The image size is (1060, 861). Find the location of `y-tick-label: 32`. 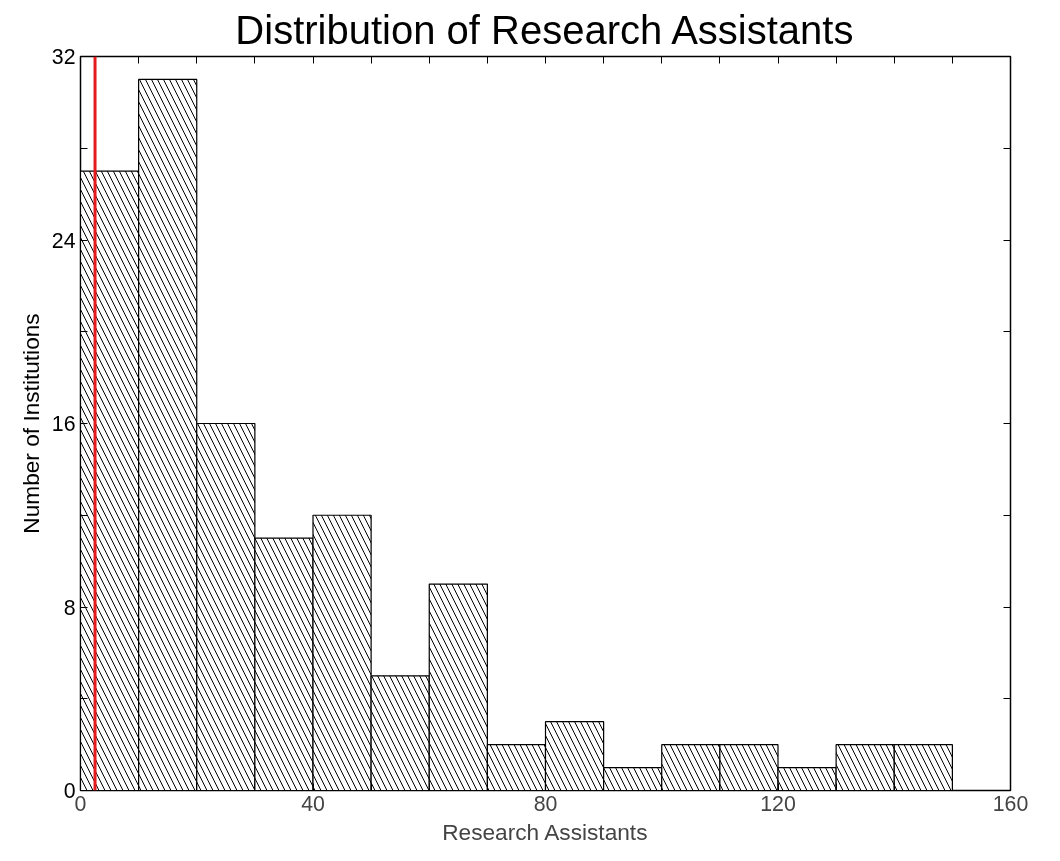

y-tick-label: 32 is located at coordinates (63, 57).